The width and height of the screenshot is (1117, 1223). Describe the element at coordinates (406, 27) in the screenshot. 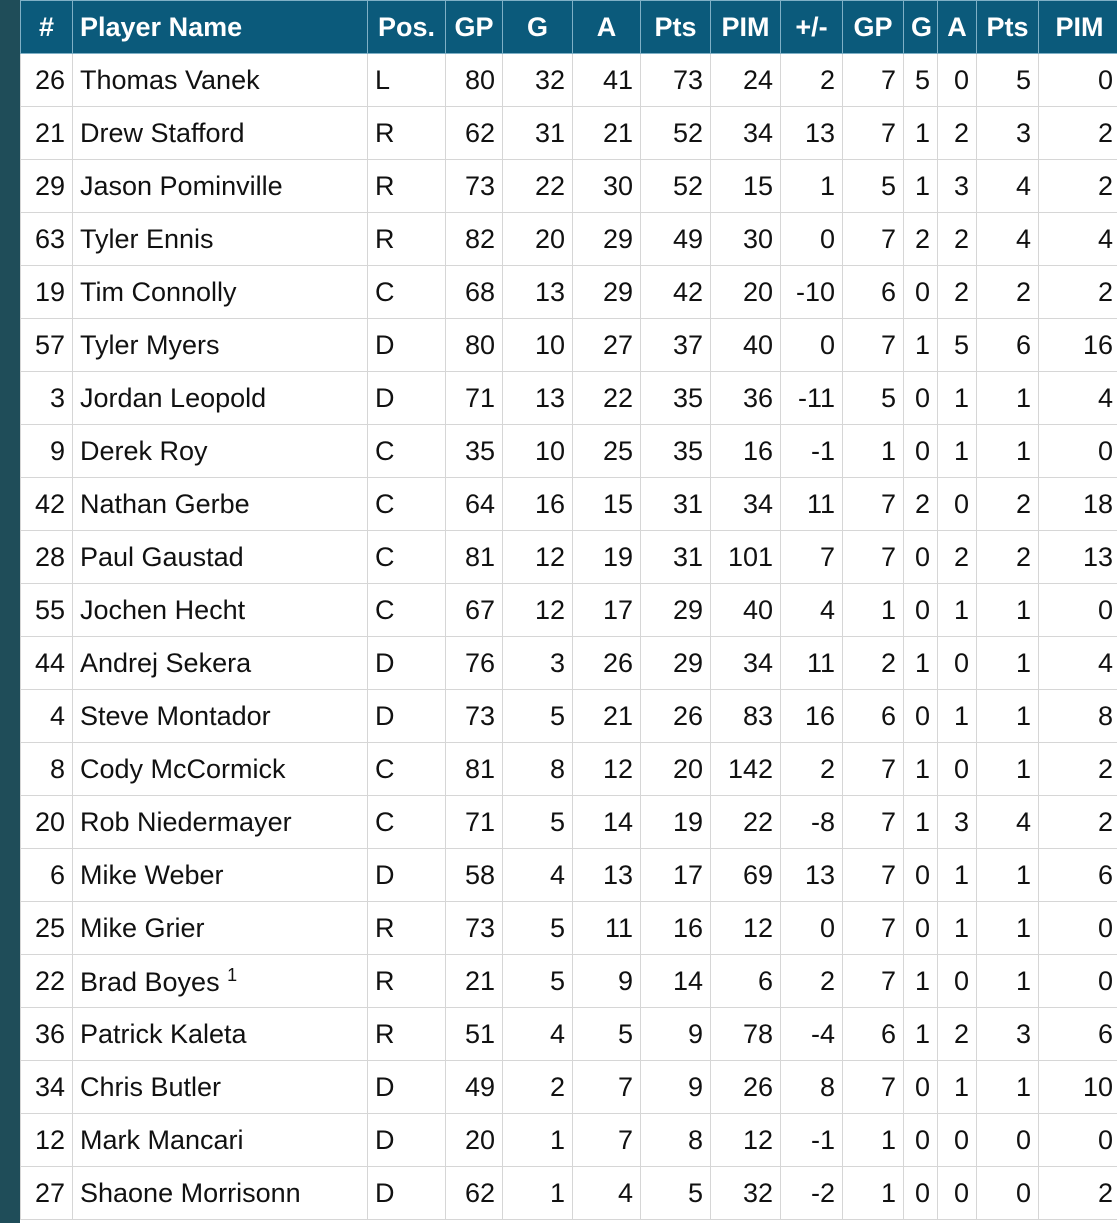

I see `column-header-position: Pos.` at that location.